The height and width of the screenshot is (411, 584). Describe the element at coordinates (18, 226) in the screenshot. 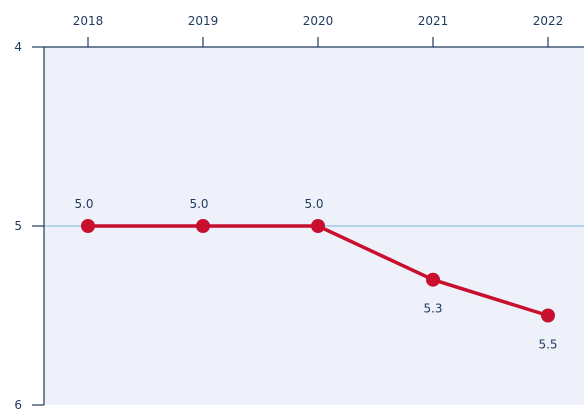

I see `y-tick-label-5: 5` at that location.